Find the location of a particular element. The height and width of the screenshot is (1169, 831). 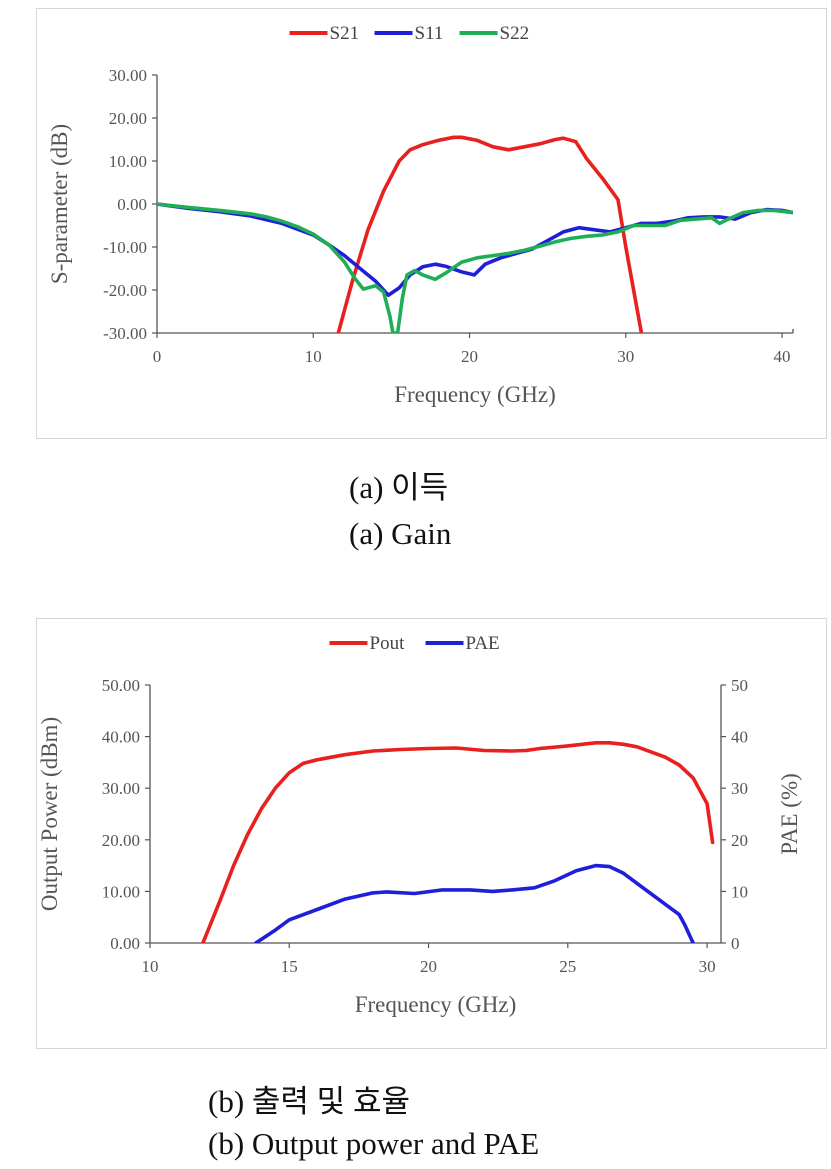

y-tick-label: -10.00 is located at coordinates (125, 247).